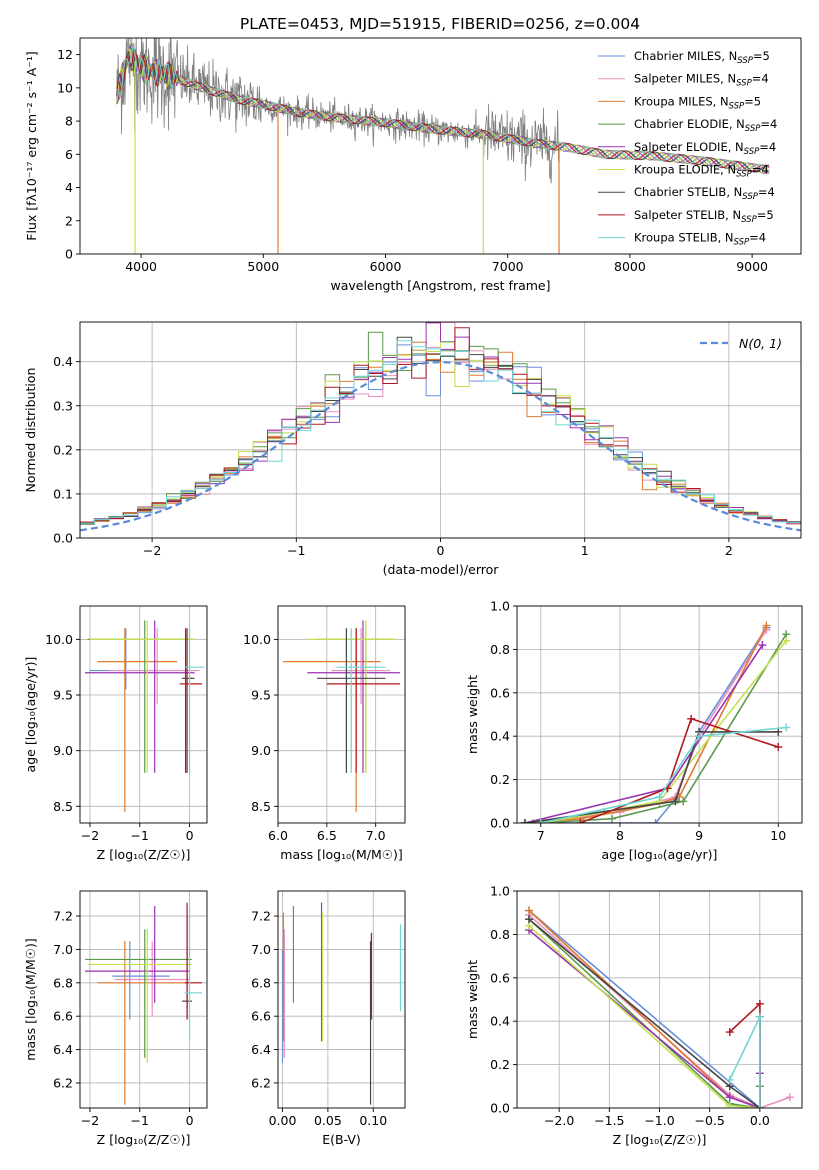  I want to click on legend-model-name: Chabrier MILES, N, so click(685, 56).